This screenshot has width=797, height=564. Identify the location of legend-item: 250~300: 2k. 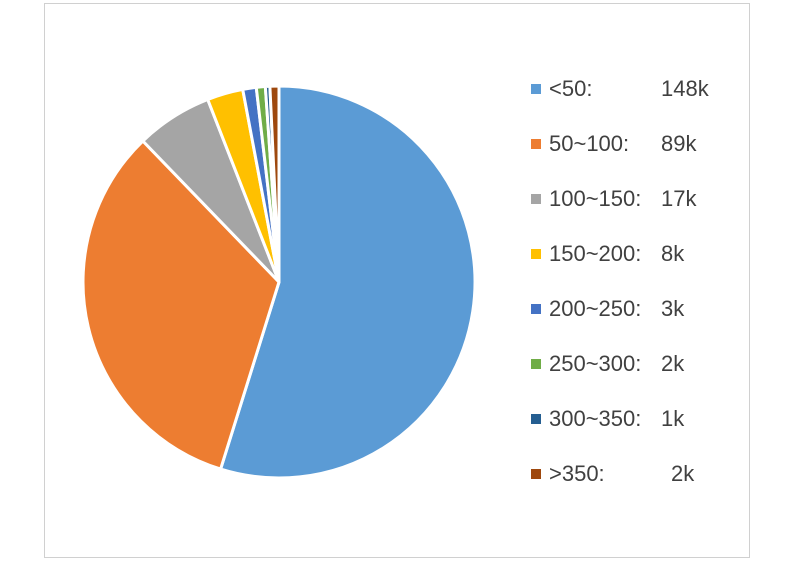
(607, 364).